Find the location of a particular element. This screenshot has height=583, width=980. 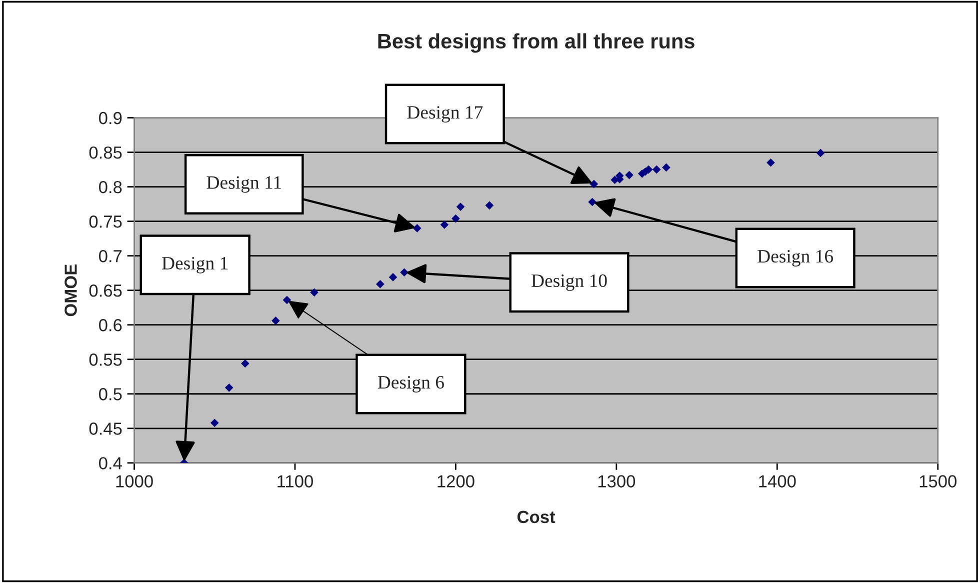

annotation: Design 17 is located at coordinates (445, 114).